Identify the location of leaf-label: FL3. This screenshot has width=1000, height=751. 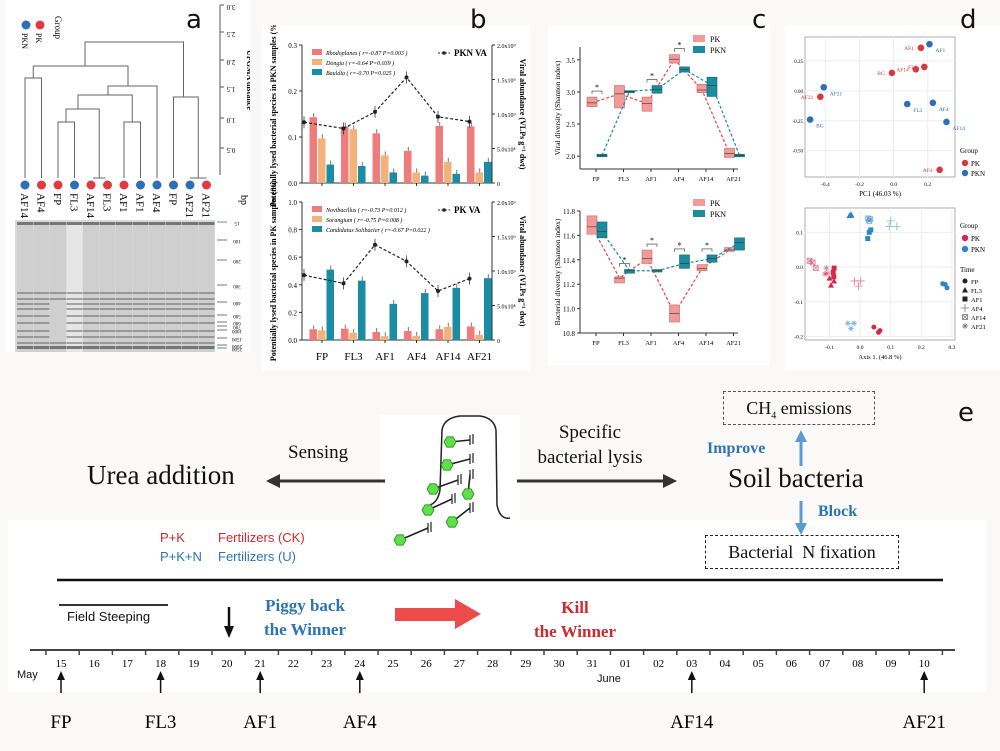
(74, 202).